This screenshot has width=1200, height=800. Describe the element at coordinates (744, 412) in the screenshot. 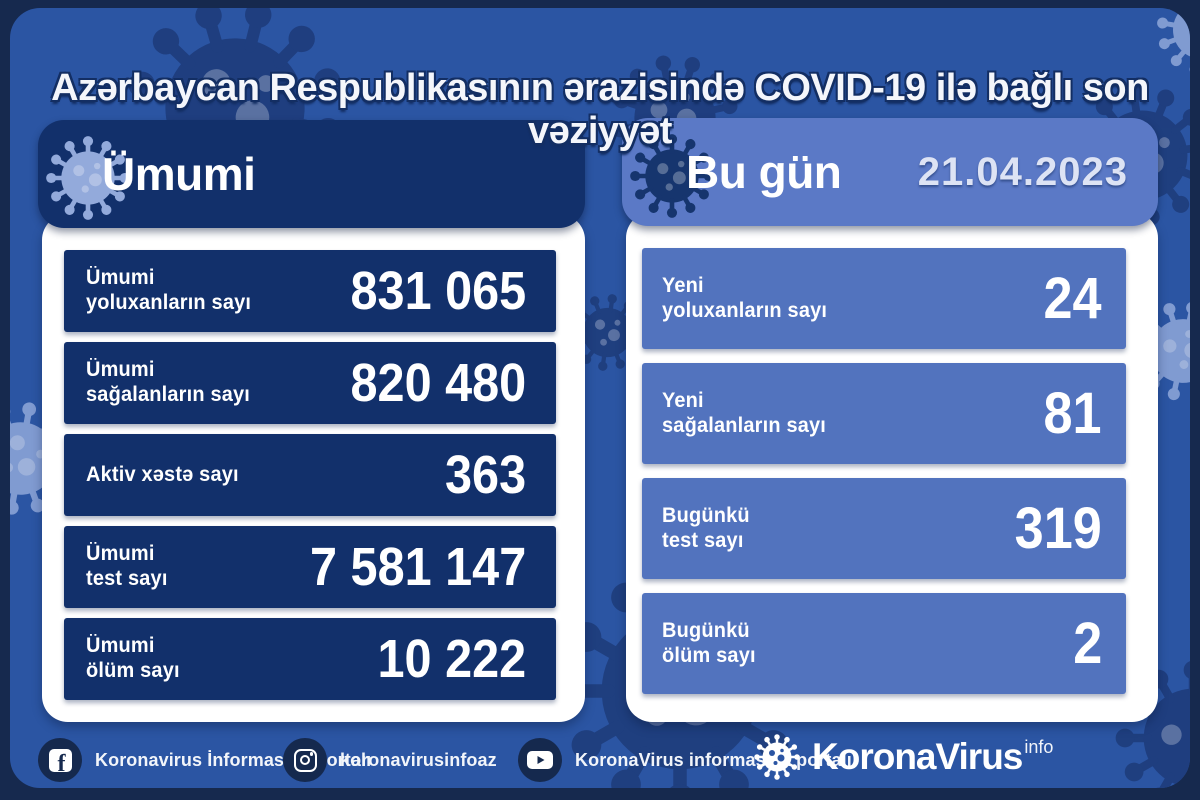

I see `stat-label: Yeni sağalanların sayı` at that location.